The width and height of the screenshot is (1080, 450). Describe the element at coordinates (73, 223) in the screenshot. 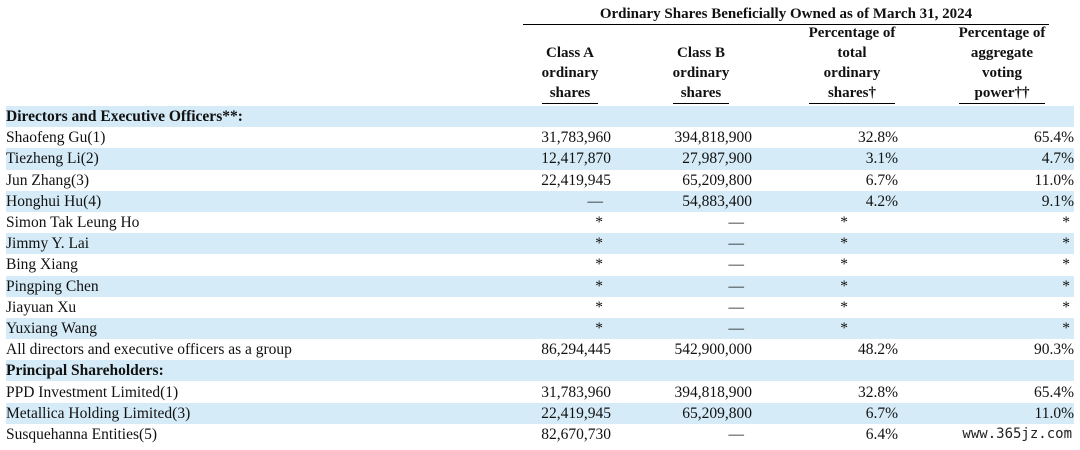

I see `holder-name: Simon Tak Leung Ho` at that location.